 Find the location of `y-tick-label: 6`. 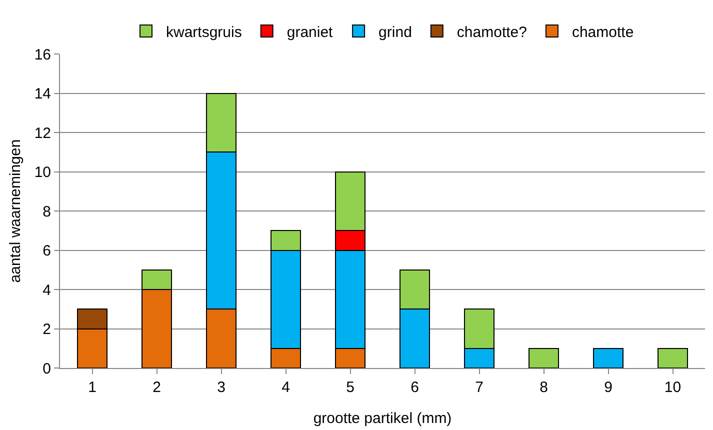

y-tick-label: 6 is located at coordinates (46, 251).